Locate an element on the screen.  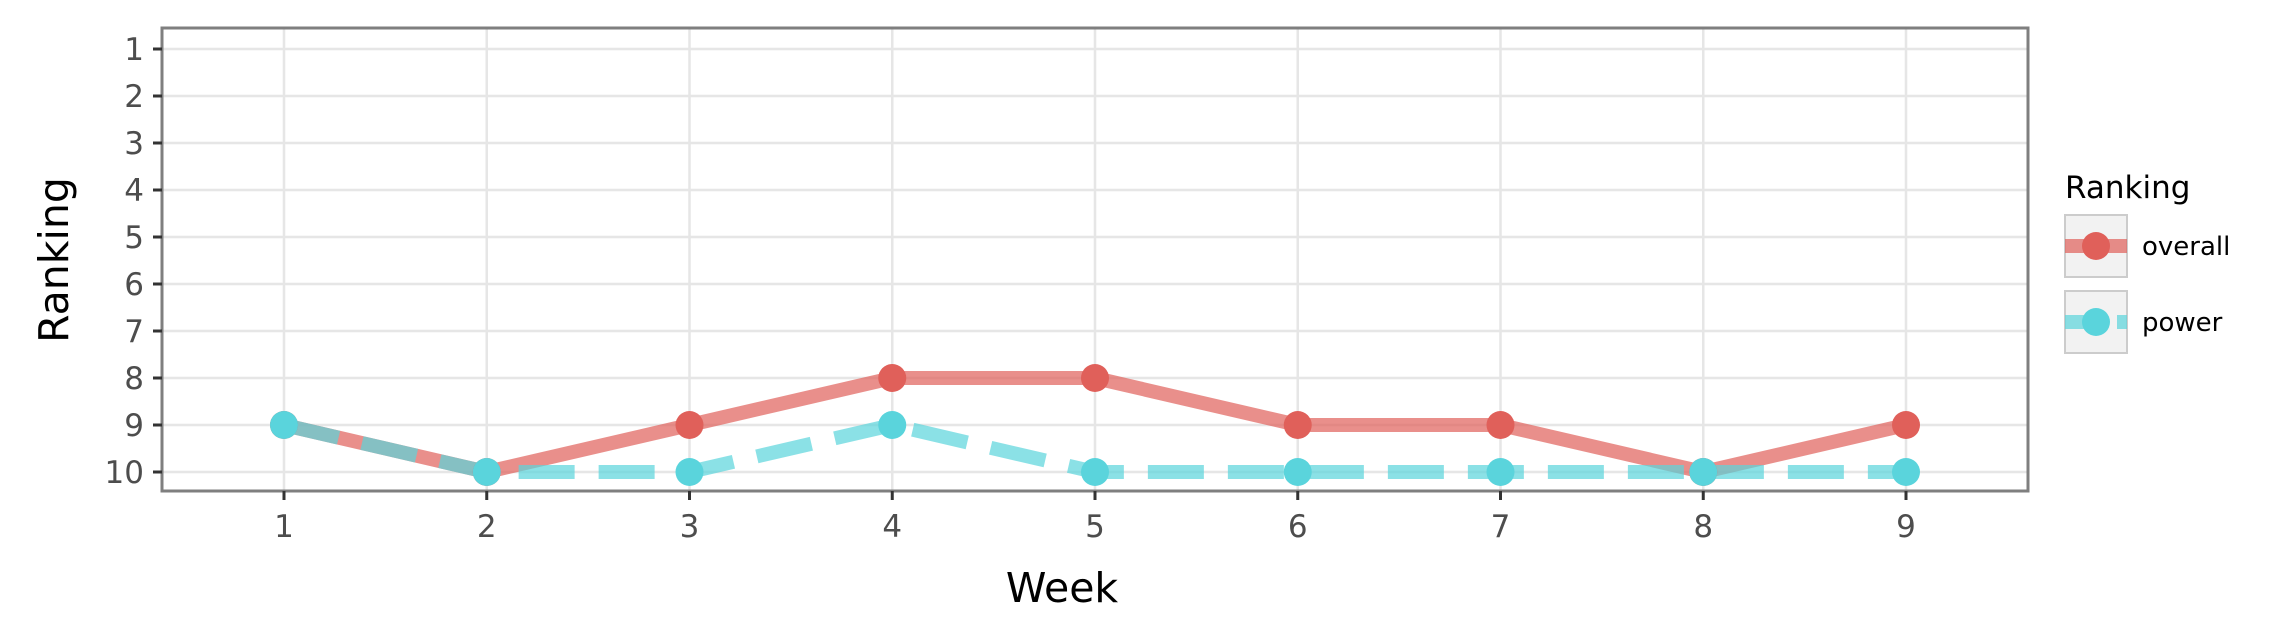
legend: Ranking overall power is located at coordinates (2147, 262).